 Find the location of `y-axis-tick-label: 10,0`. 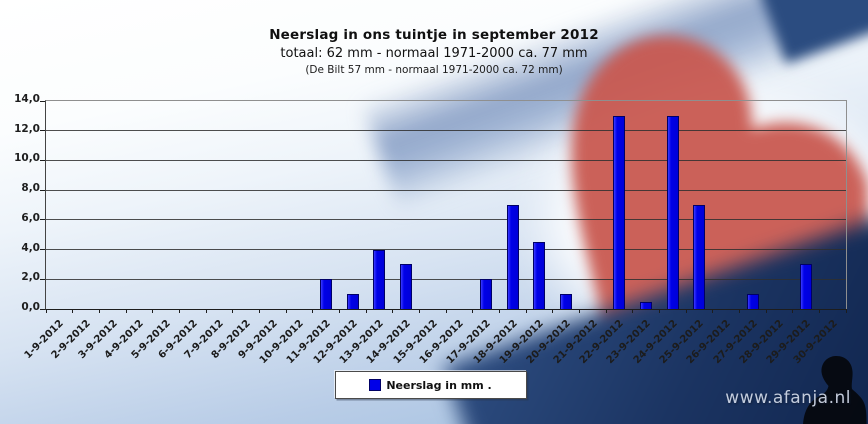

y-axis-tick-label: 10,0 is located at coordinates (27, 158).